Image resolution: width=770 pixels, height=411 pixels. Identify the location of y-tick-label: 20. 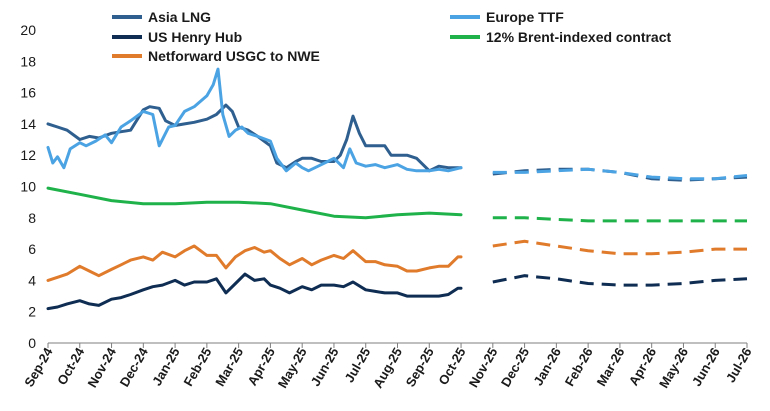
(28, 30).